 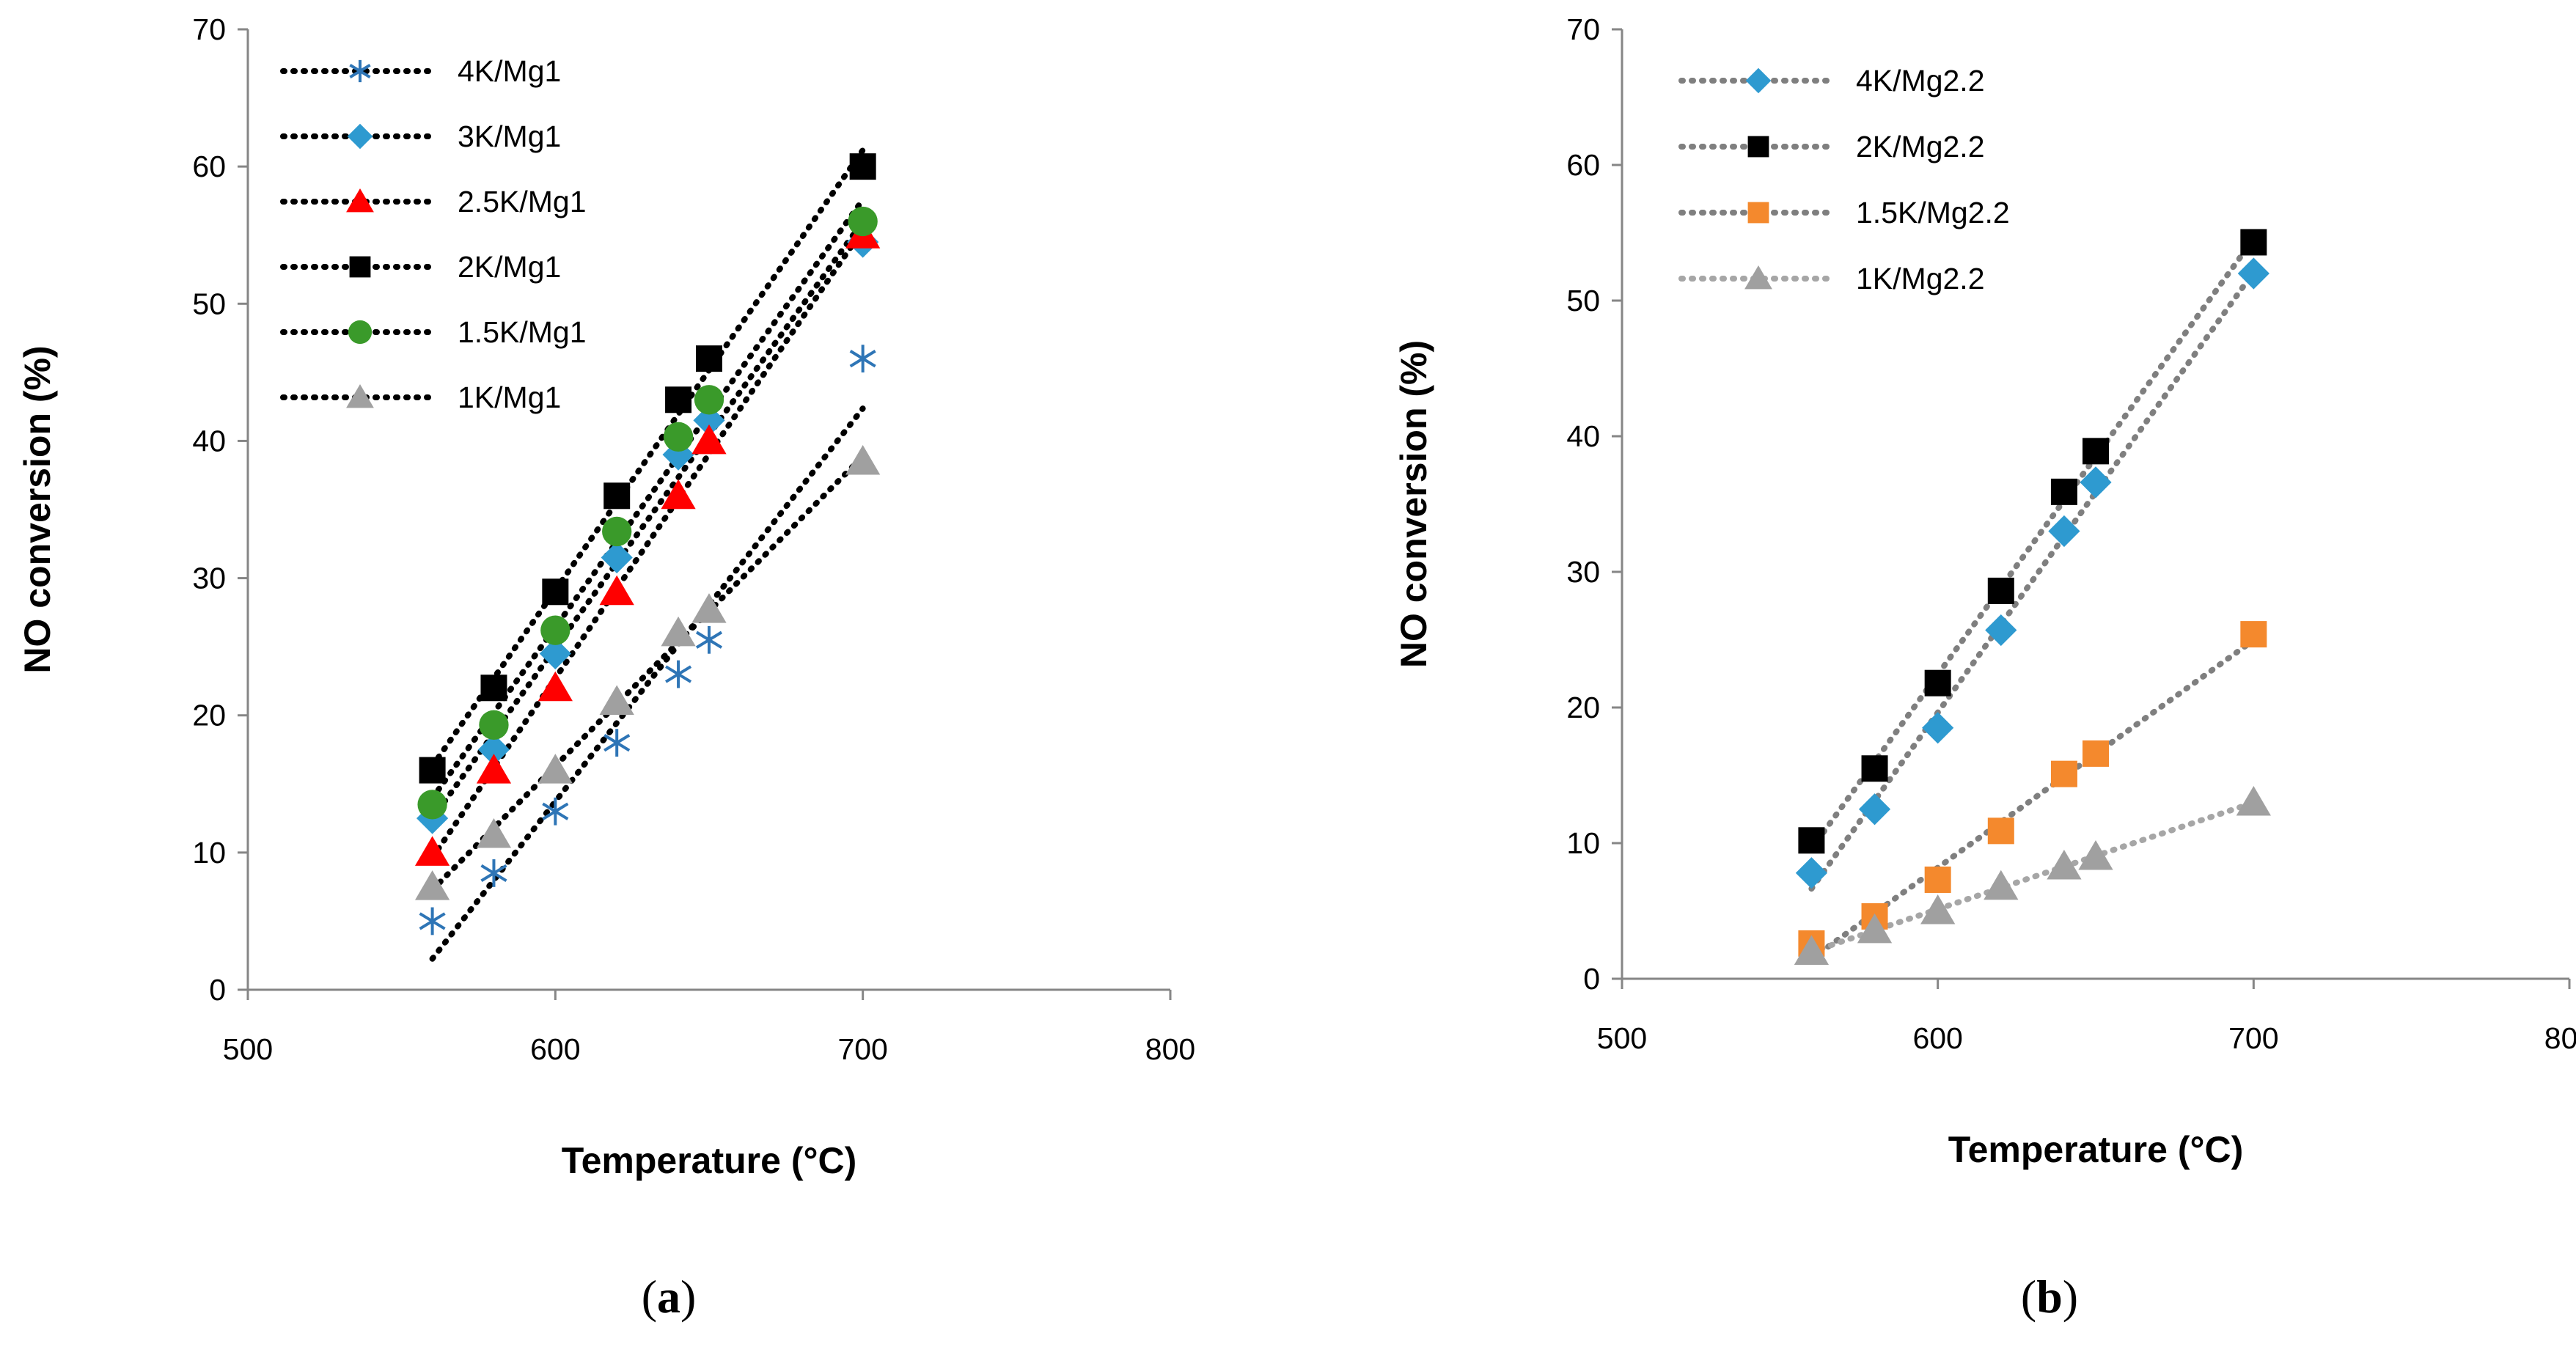 What do you see at coordinates (38, 509) in the screenshot?
I see `y-axis-label: NO conversion (%)` at bounding box center [38, 509].